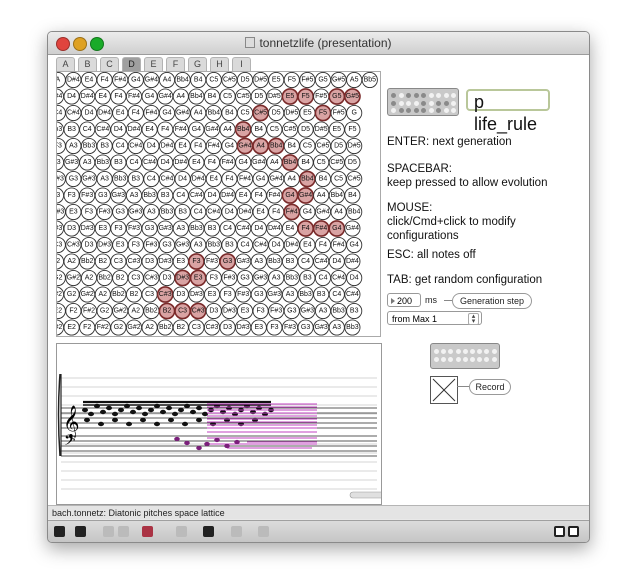 This screenshot has width=619, height=580. Describe the element at coordinates (165, 327) in the screenshot. I see `lattice-node: Bb2` at that location.